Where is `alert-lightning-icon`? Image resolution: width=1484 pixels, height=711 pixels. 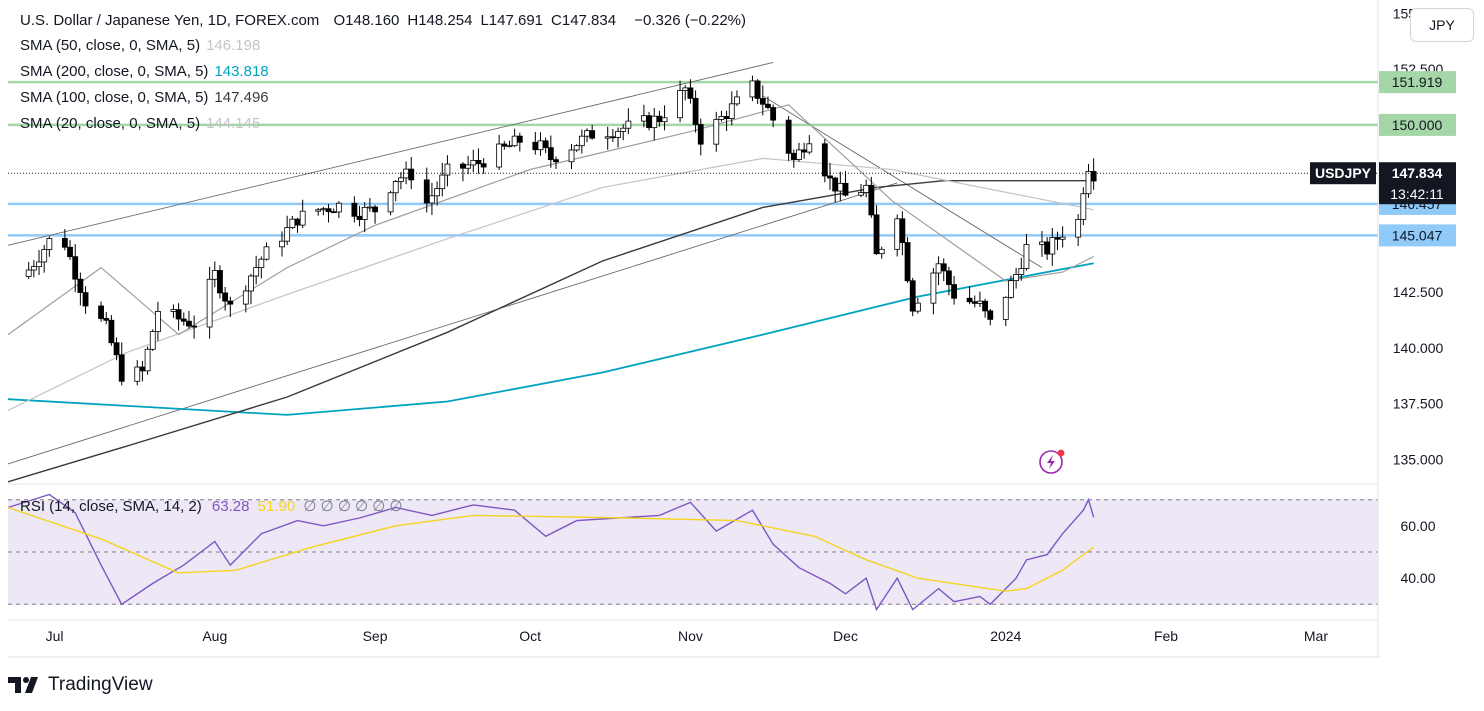 alert-lightning-icon is located at coordinates (1052, 461).